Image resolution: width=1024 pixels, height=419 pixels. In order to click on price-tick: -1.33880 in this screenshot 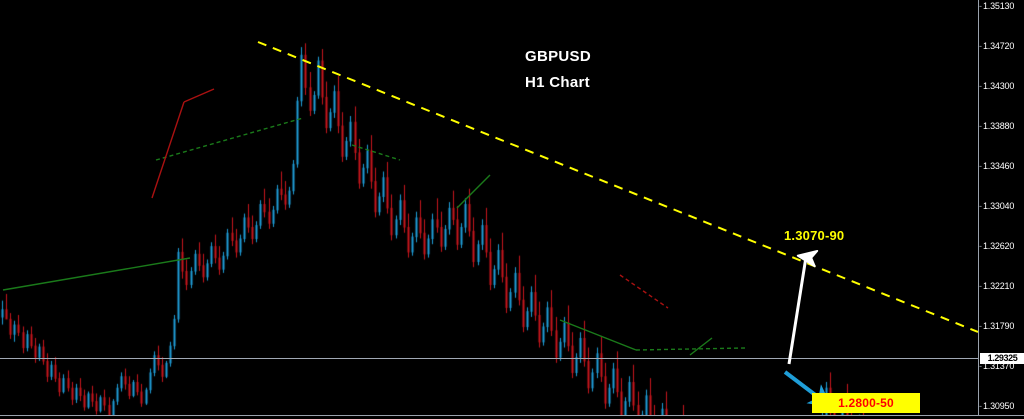, I will do `click(997, 126)`.